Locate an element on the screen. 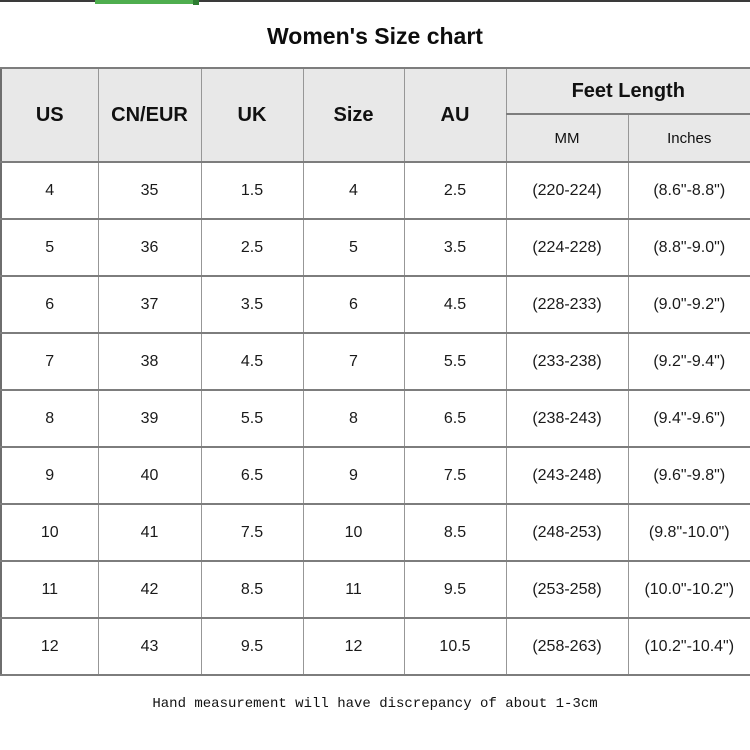  header-cn-eur: CN/EUR is located at coordinates (149, 115).